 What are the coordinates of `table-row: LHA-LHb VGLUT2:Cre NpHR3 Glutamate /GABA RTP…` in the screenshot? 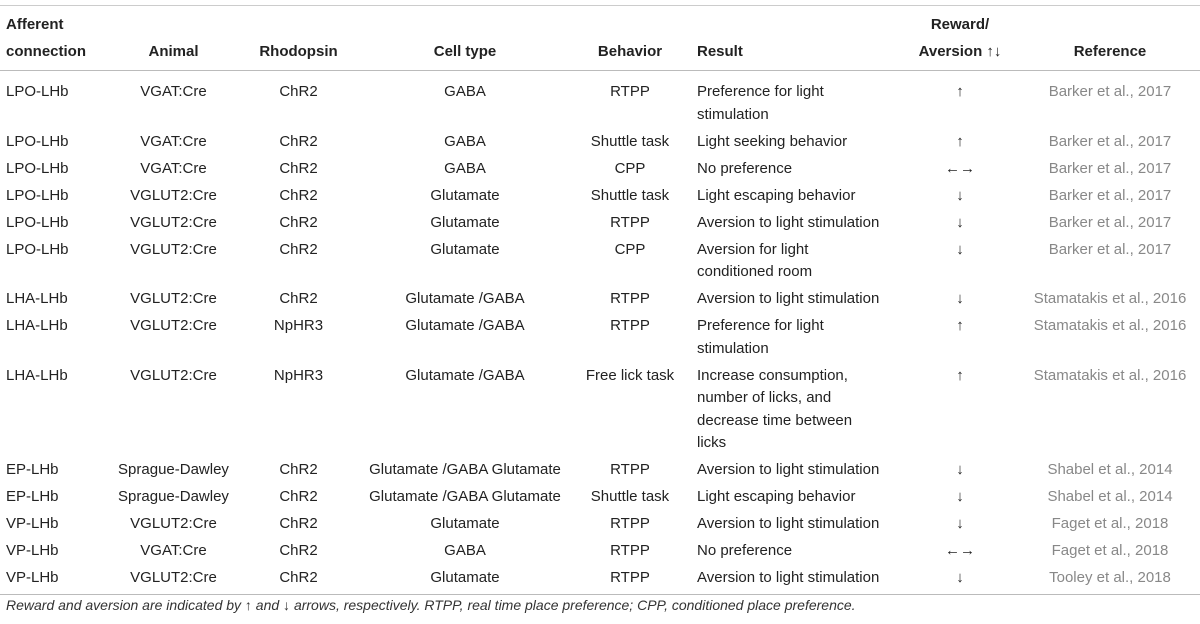 It's located at (600, 338).